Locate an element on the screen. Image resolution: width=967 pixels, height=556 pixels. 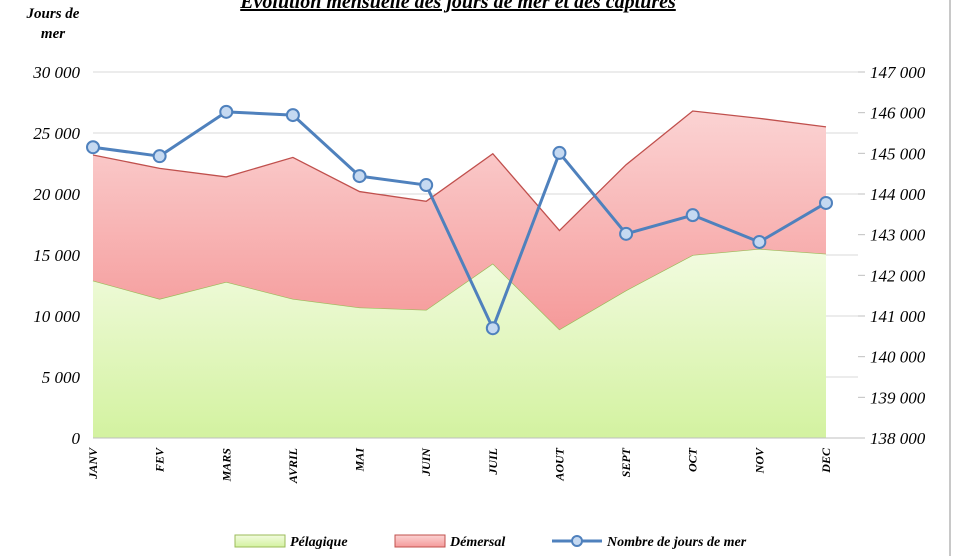
y-tick-label: 20 000 is located at coordinates (56, 194).